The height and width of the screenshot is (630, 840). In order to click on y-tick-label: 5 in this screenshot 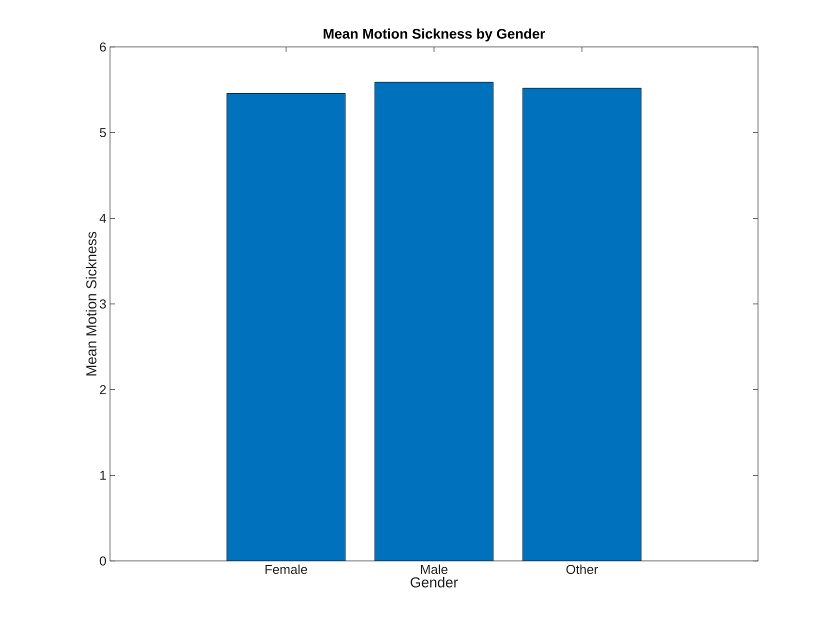, I will do `click(103, 133)`.